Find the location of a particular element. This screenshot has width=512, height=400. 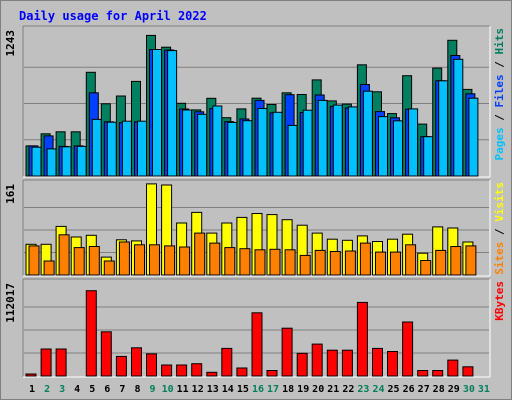

x-tick-label: 12 is located at coordinates (198, 389).